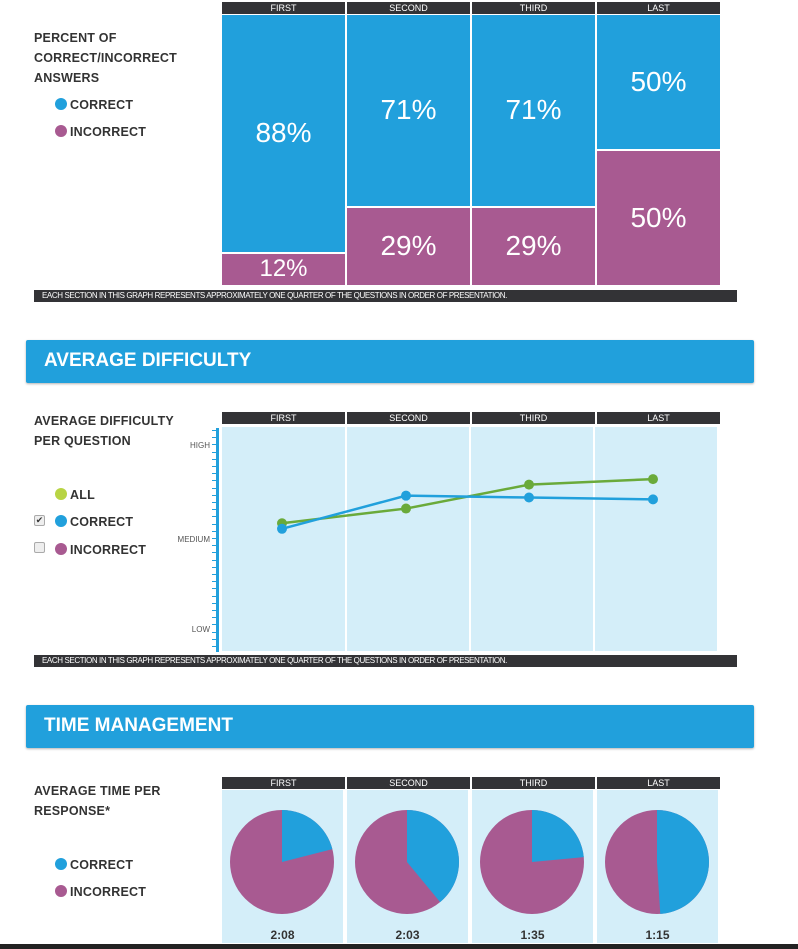  What do you see at coordinates (105, 58) in the screenshot?
I see `correctness-label: PERCENT OF CORRECT/INCORRECT ANSWERS` at bounding box center [105, 58].